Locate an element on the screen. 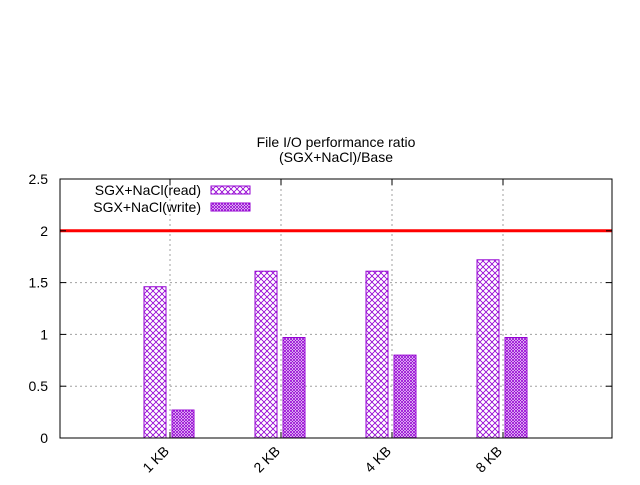 The width and height of the screenshot is (640, 485). legend: SGX+NaCl(read)SGX+NaCl(write) is located at coordinates (172, 198).